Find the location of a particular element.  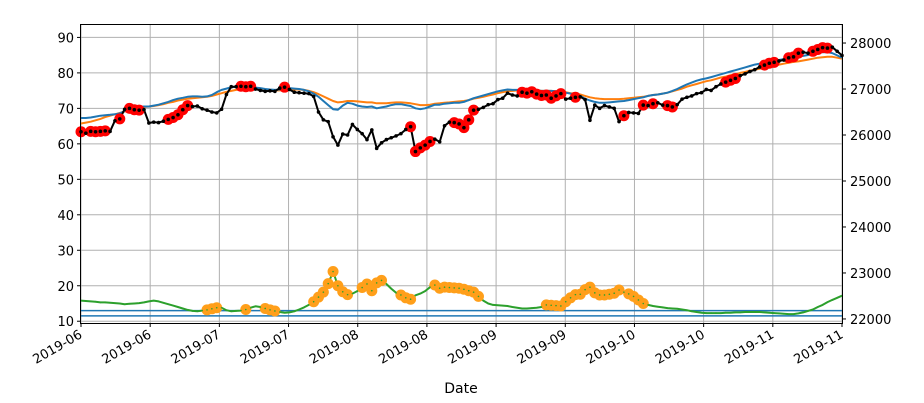

left-tick-label: 40 is located at coordinates (65, 216).